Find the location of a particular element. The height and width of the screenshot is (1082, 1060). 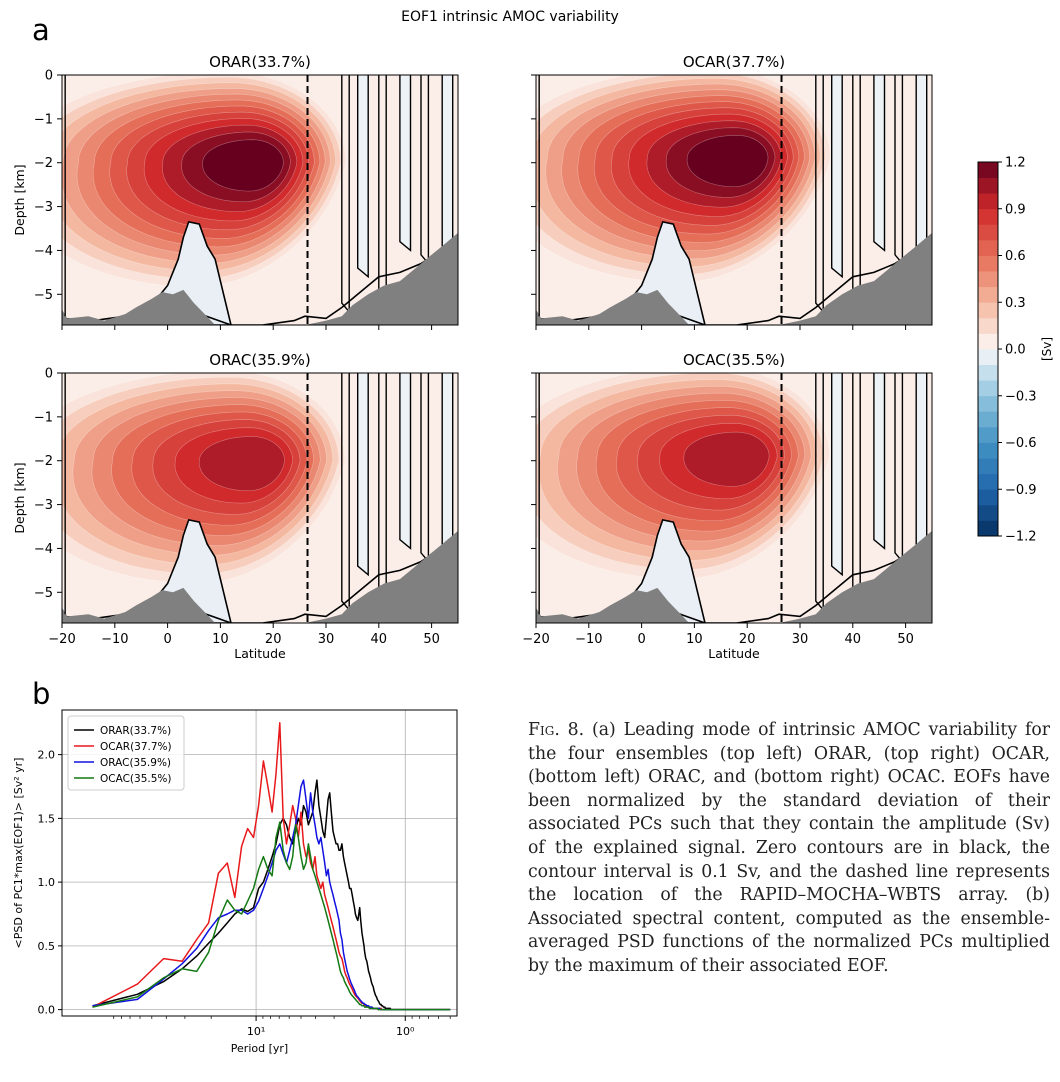

colorbar-tick-label: 0.0 is located at coordinates (1015, 350).